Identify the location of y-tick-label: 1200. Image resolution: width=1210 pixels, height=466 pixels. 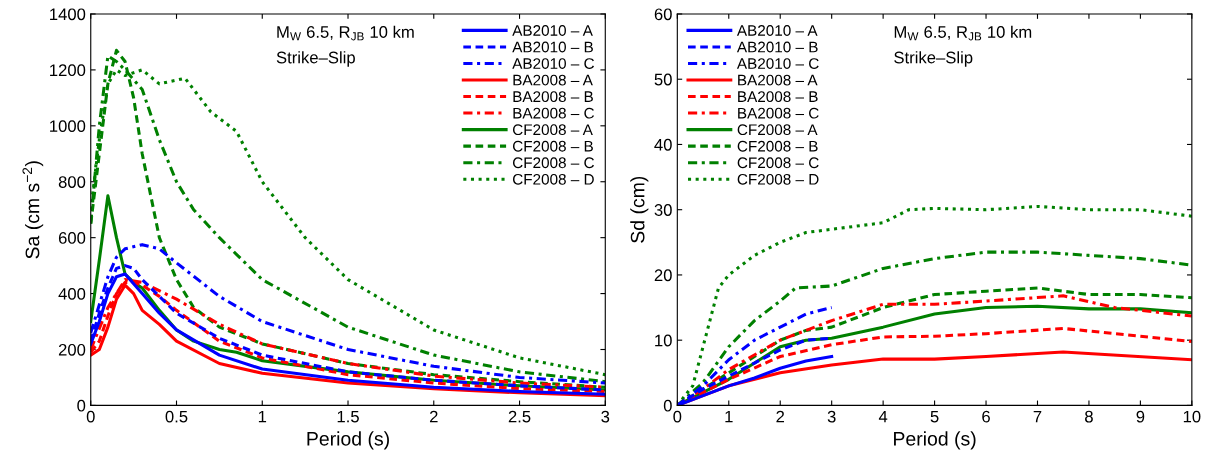
(68, 70).